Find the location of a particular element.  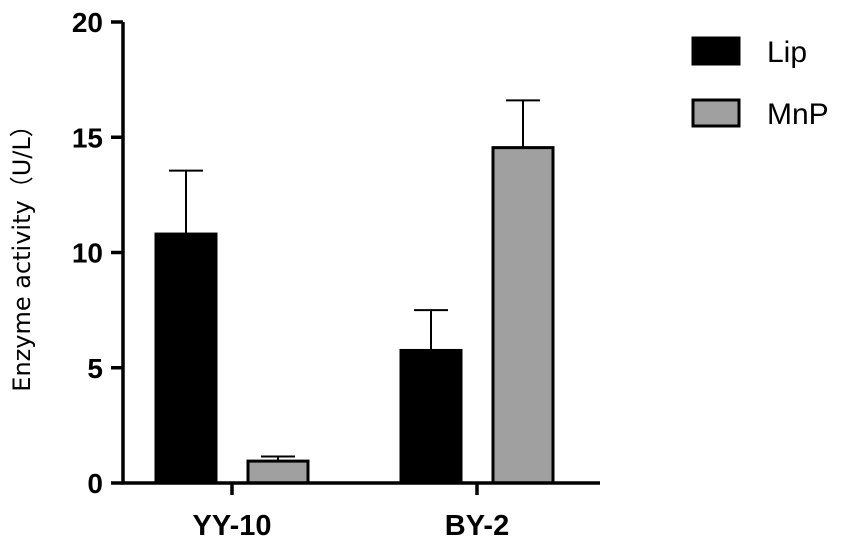

y-tick-label: 15 is located at coordinates (87, 137).